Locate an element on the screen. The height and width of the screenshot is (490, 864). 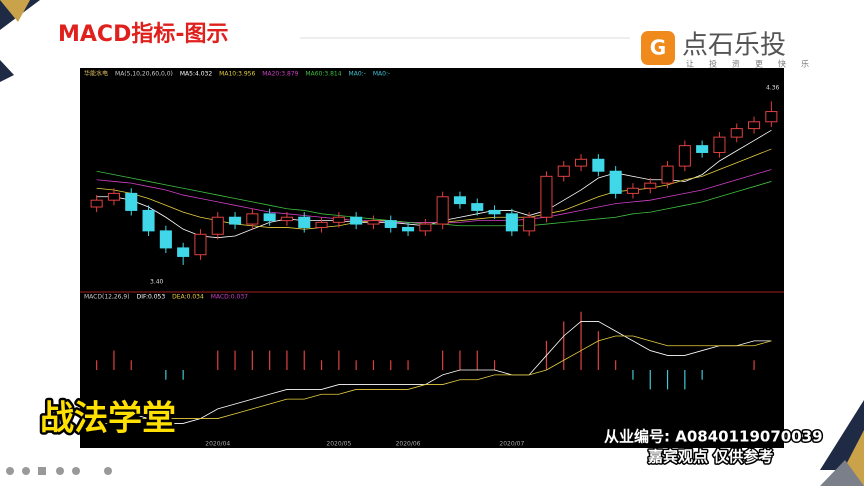
disclaimer: 嘉宾观点 仅供参考 is located at coordinates (710, 457).